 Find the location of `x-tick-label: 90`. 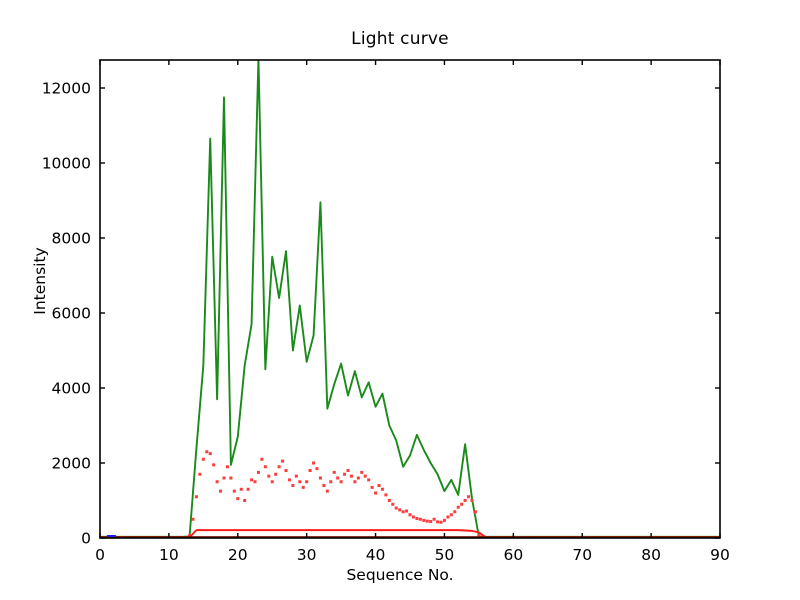

x-tick-label: 90 is located at coordinates (720, 555).